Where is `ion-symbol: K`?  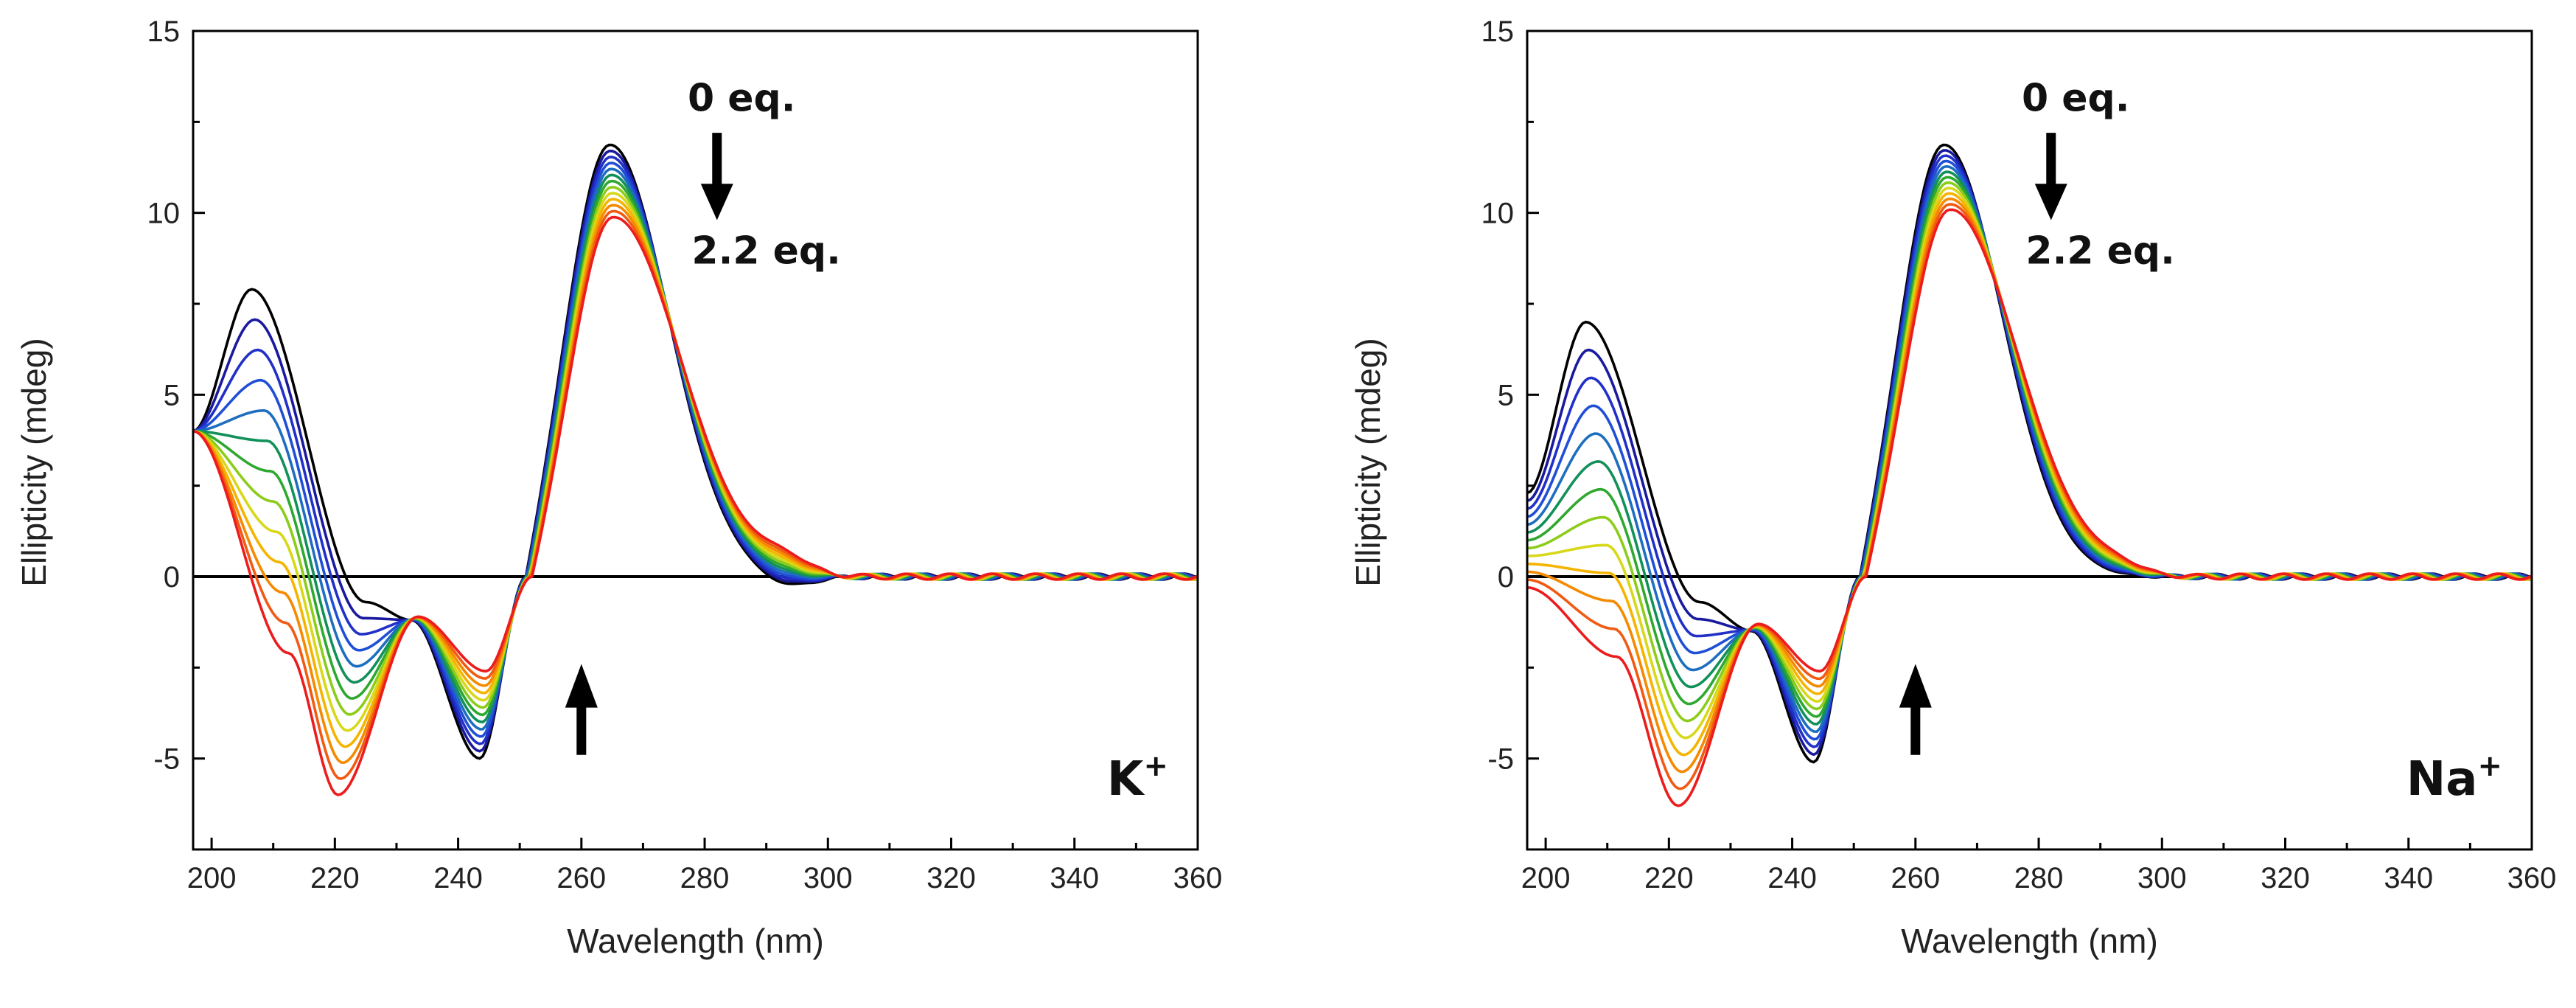
ion-symbol: K is located at coordinates (1126, 780).